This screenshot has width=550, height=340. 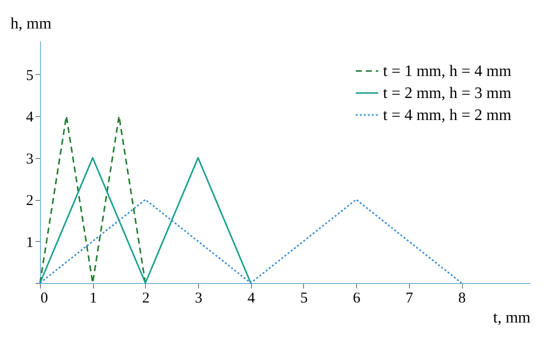 What do you see at coordinates (356, 298) in the screenshot?
I see `x-tick-label: 6` at bounding box center [356, 298].